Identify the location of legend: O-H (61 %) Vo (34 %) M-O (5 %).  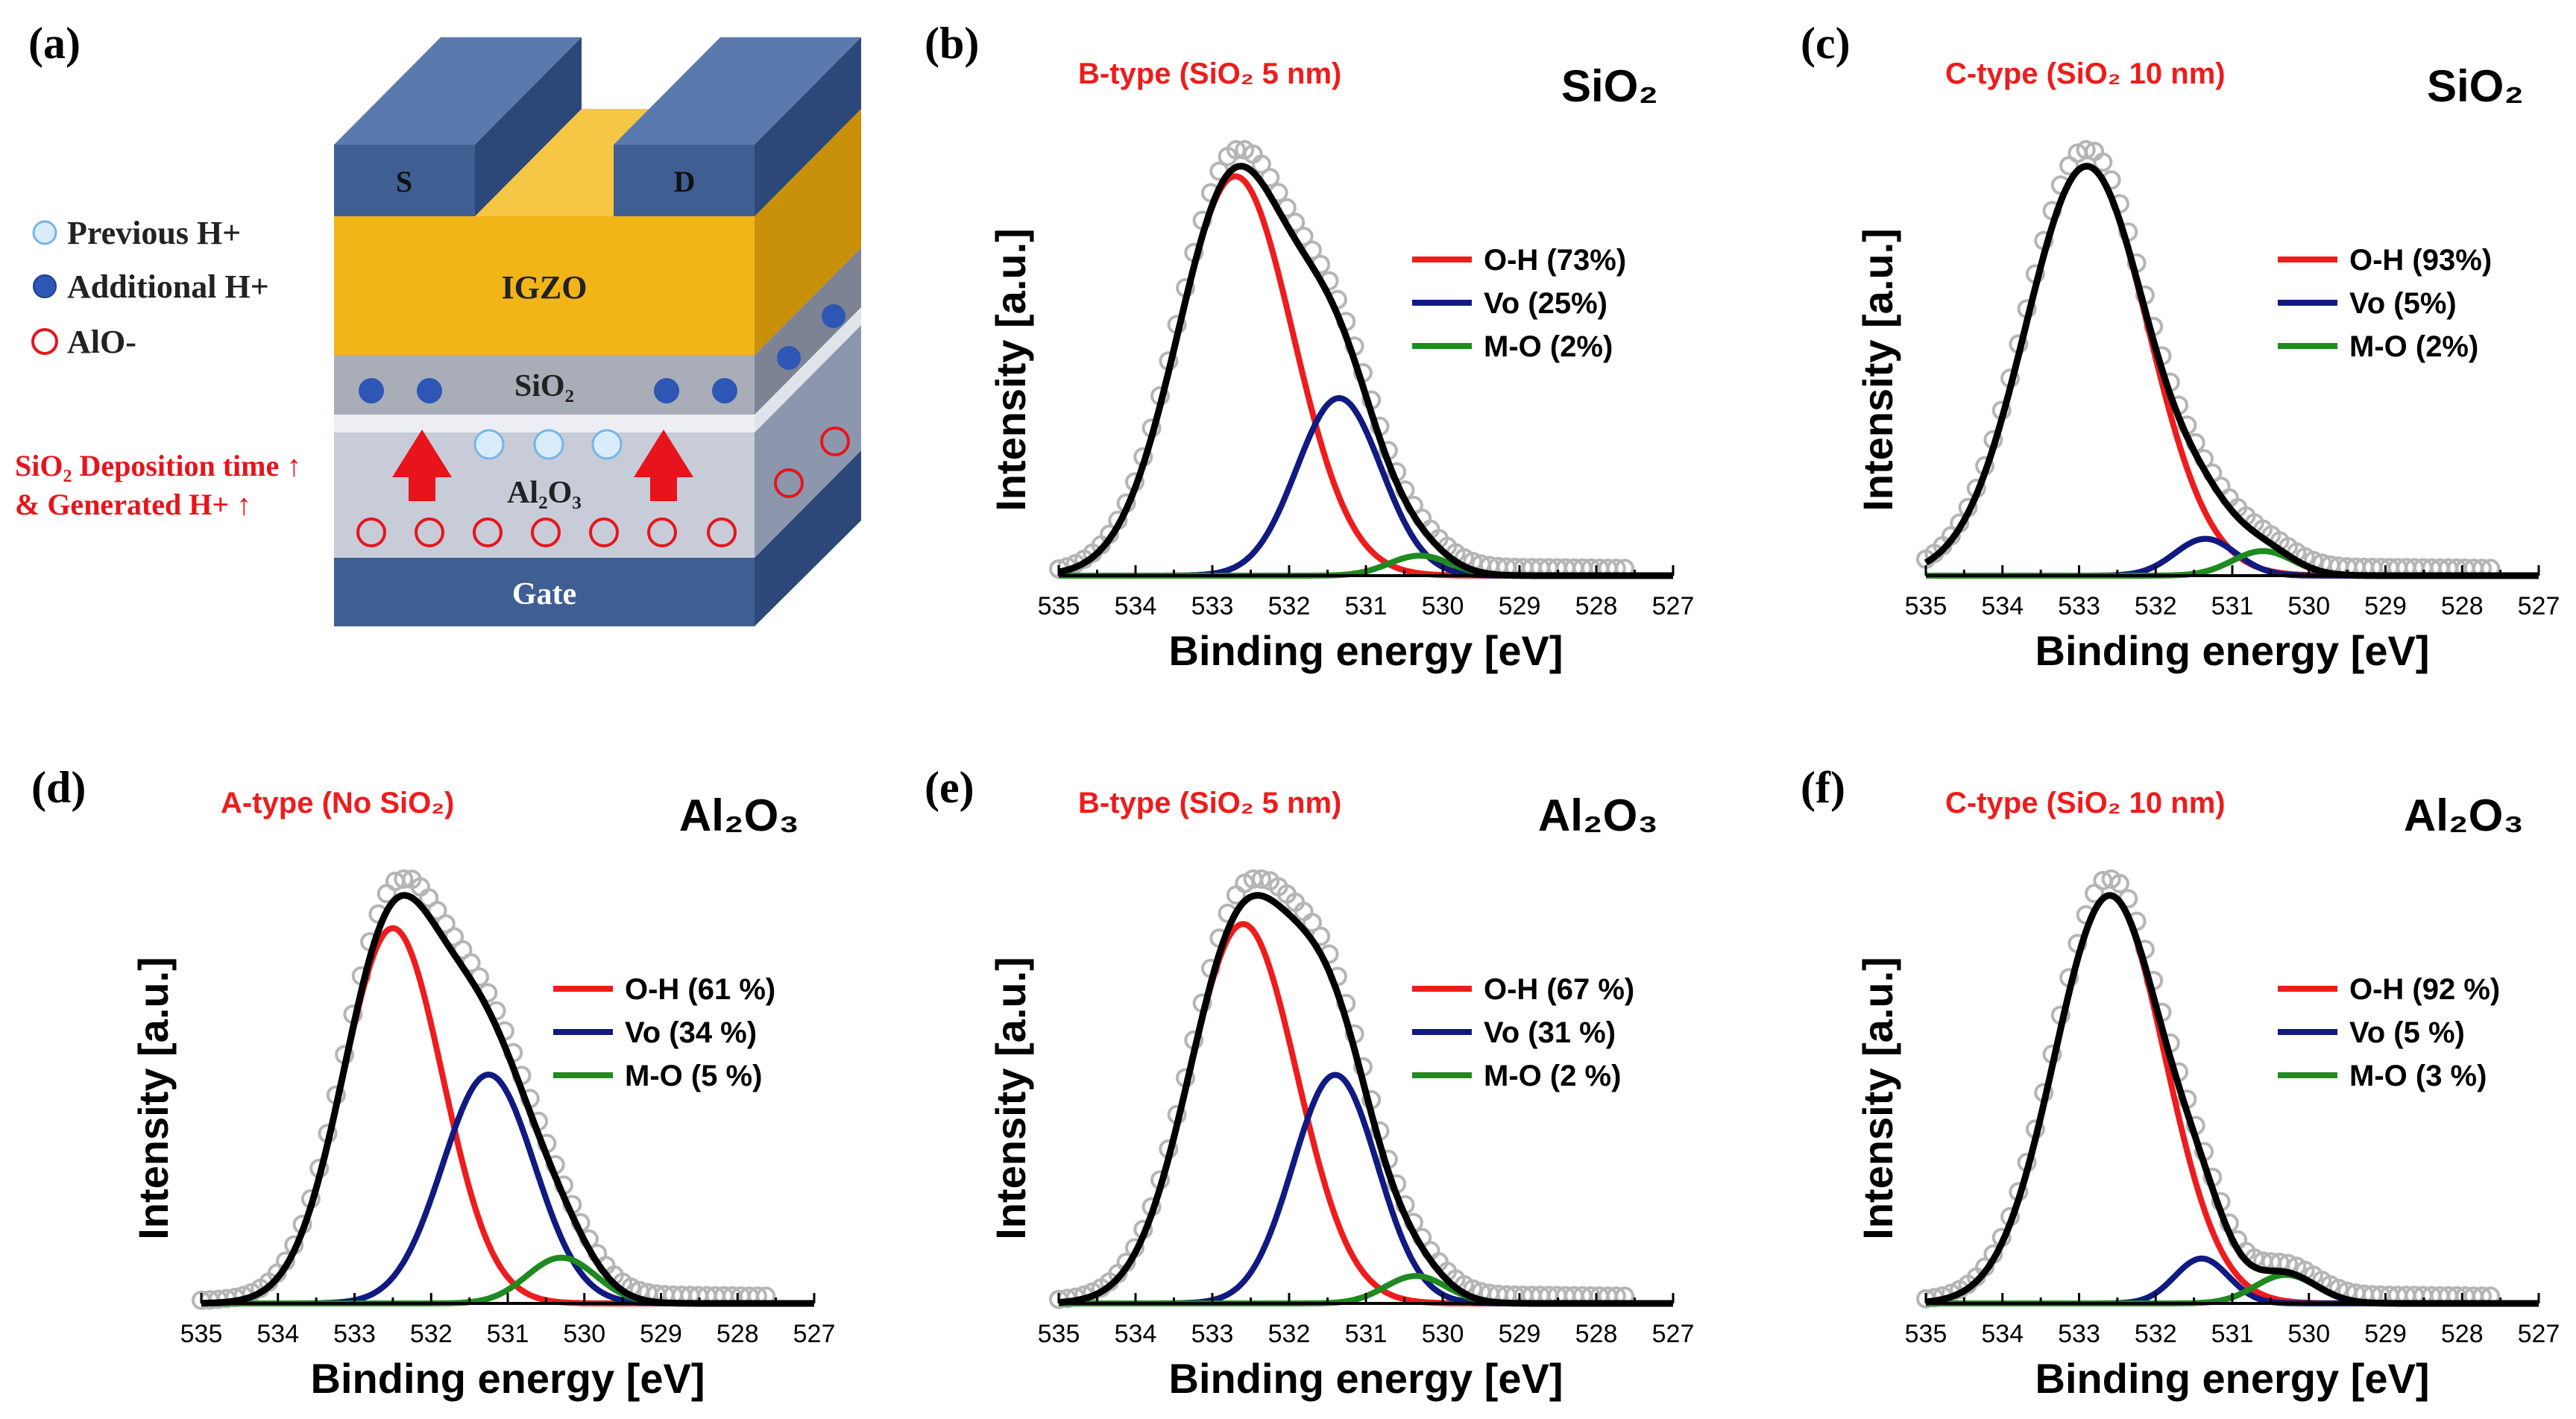
(664, 1032).